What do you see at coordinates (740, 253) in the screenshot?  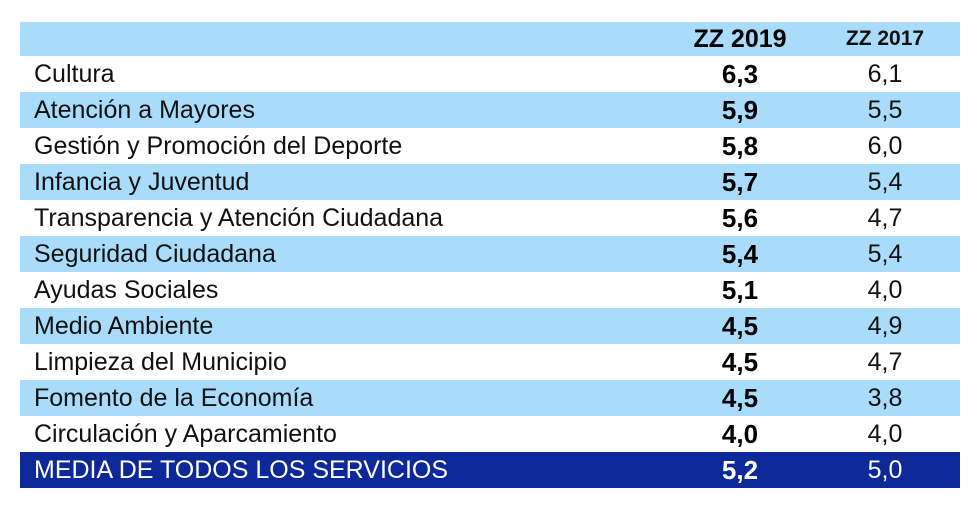 I see `row-value-2019: 5,4` at bounding box center [740, 253].